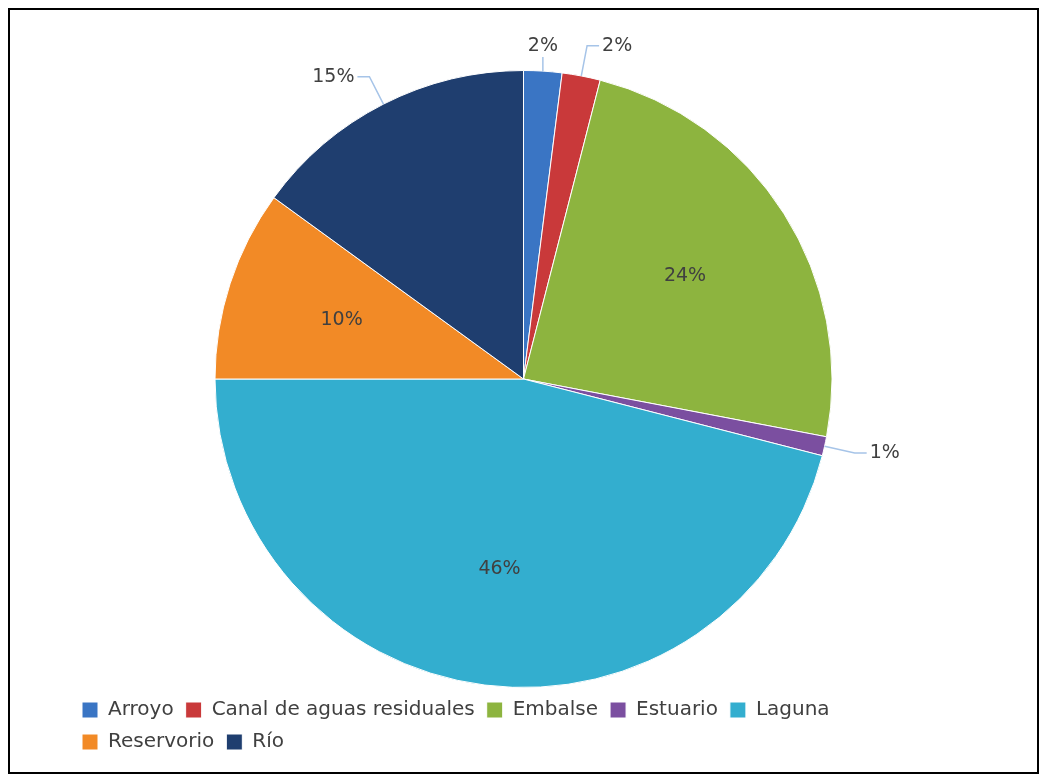 Image resolution: width=1047 pixels, height=774 pixels. What do you see at coordinates (268, 740) in the screenshot?
I see `legend-label: Río` at bounding box center [268, 740].